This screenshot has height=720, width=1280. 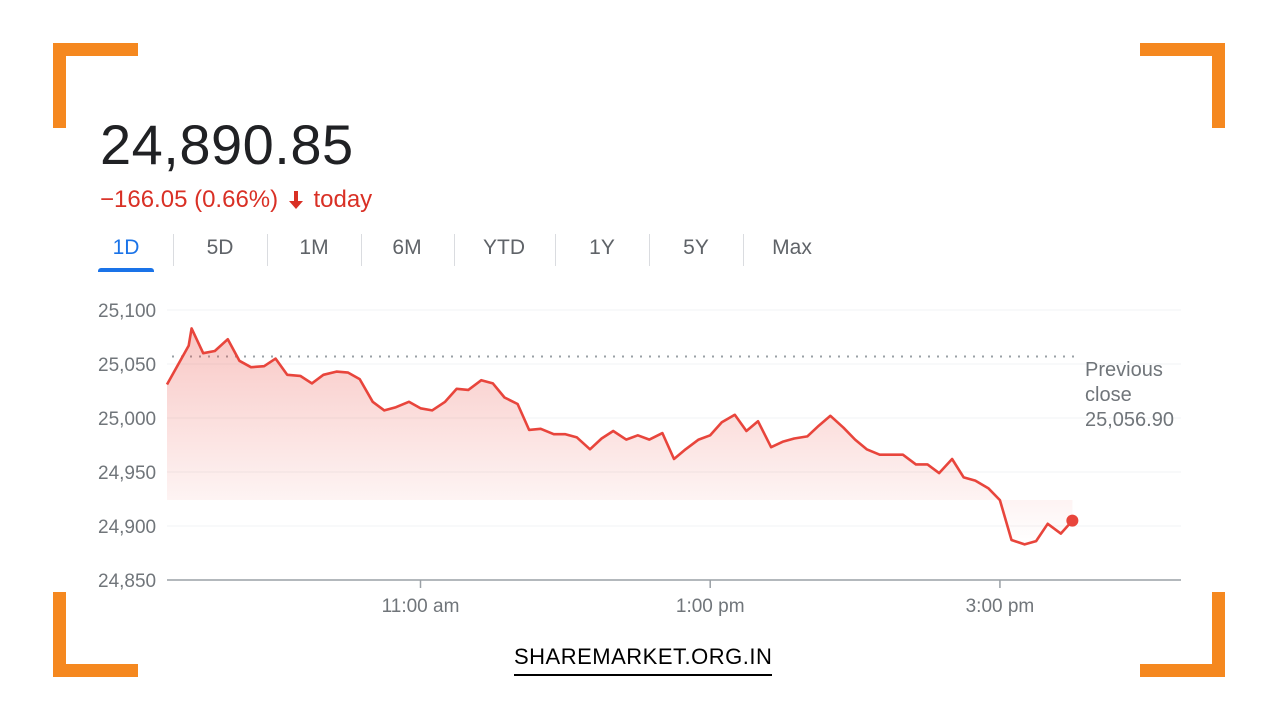 I want to click on current-price-point, so click(x=1072, y=520).